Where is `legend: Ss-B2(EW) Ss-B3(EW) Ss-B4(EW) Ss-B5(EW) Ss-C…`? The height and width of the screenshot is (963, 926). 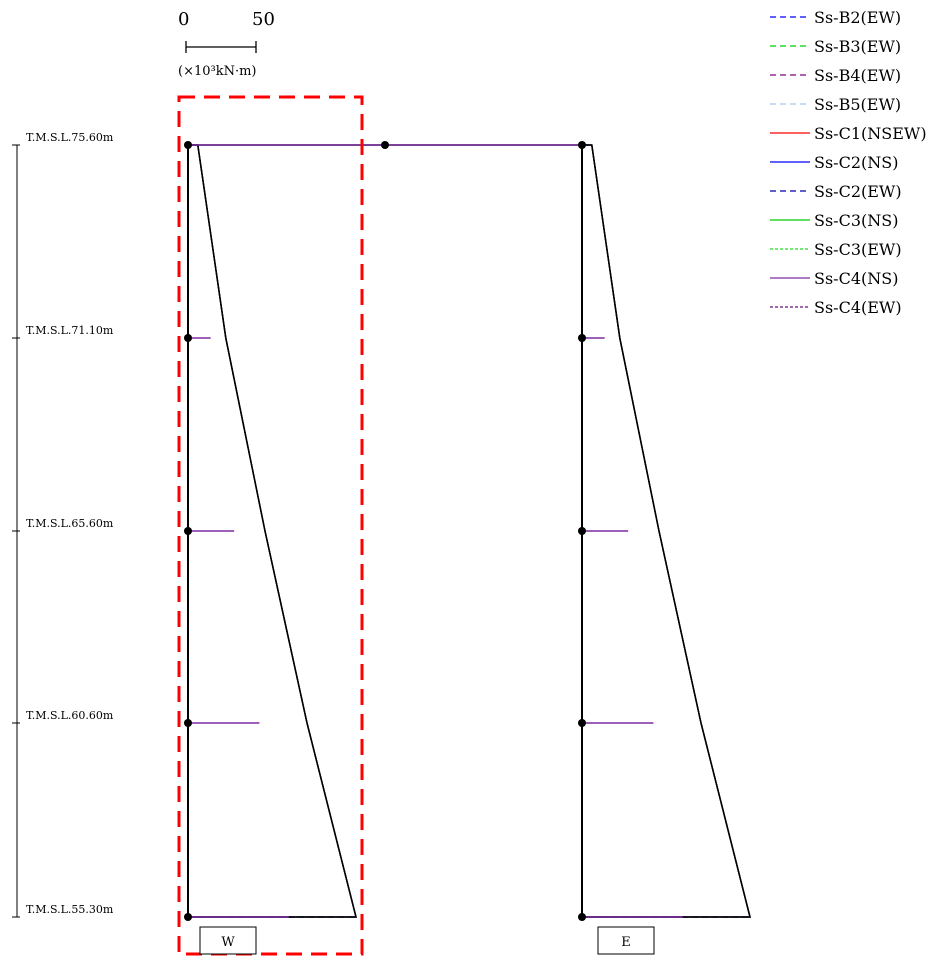 legend: Ss-B2(EW) Ss-B3(EW) Ss-B4(EW) Ss-B5(EW) Ss-C… is located at coordinates (848, 162).